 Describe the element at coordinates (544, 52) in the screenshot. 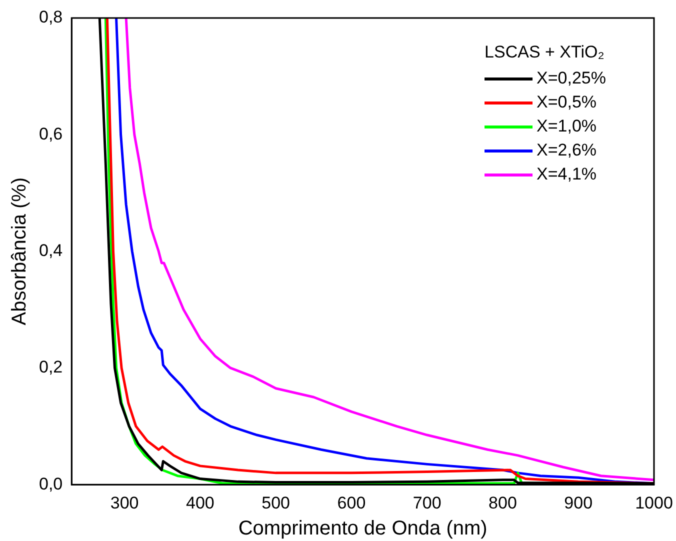

I see `legend-title: LSCAS + XTiO₂` at that location.